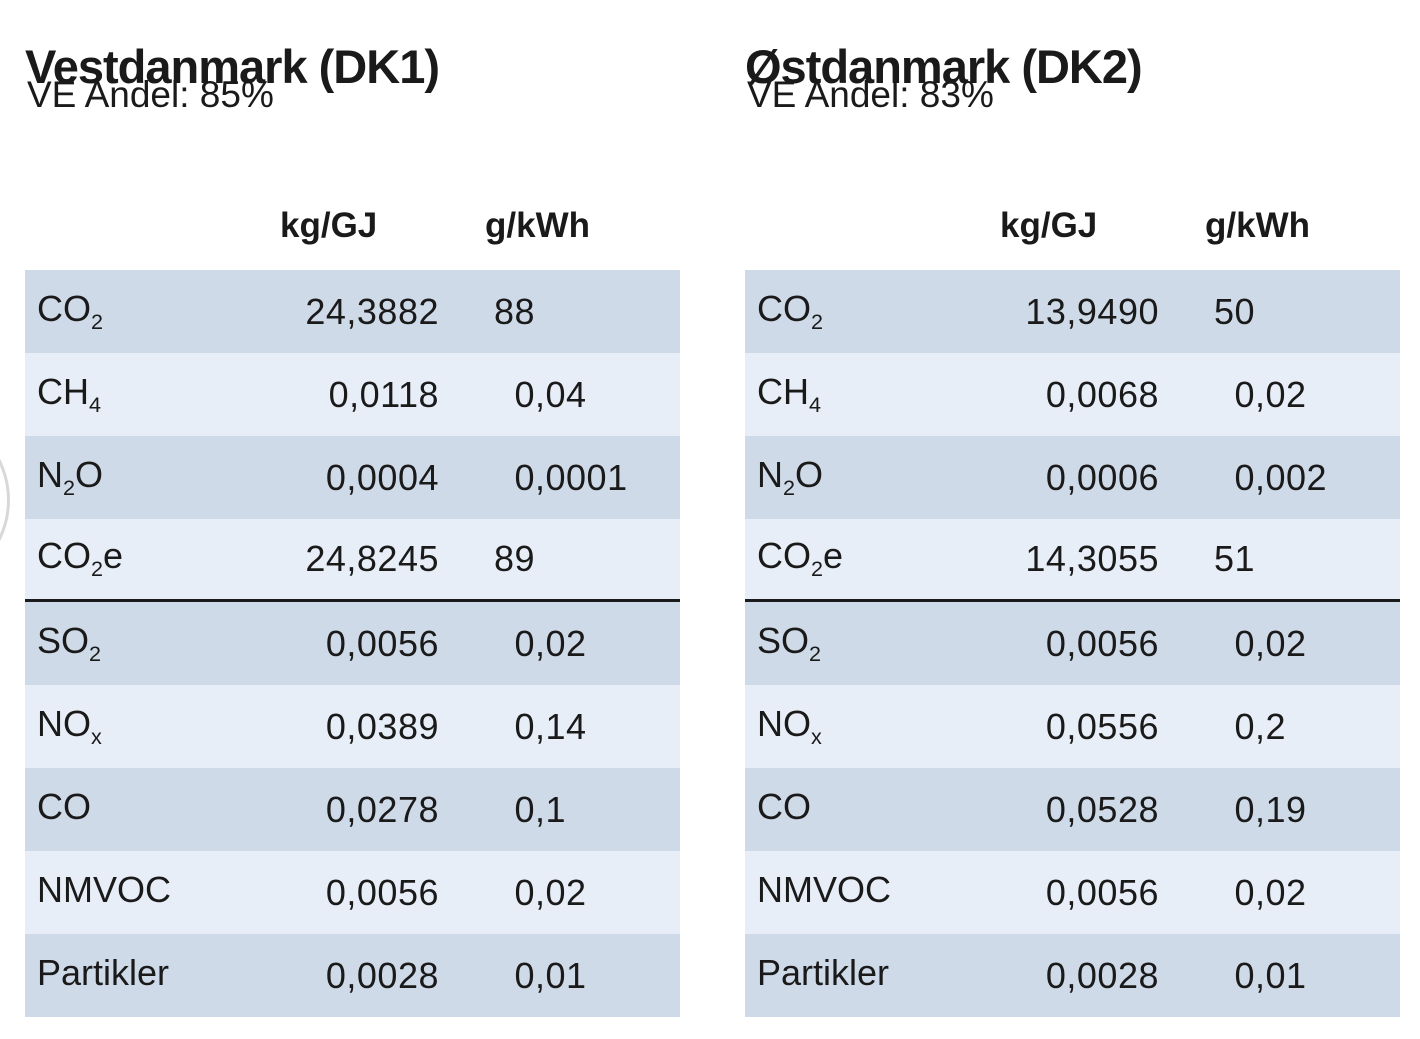 The height and width of the screenshot is (1039, 1420). Describe the element at coordinates (550, 726) in the screenshot. I see `g-per-kwh-value: 0,14` at that location.